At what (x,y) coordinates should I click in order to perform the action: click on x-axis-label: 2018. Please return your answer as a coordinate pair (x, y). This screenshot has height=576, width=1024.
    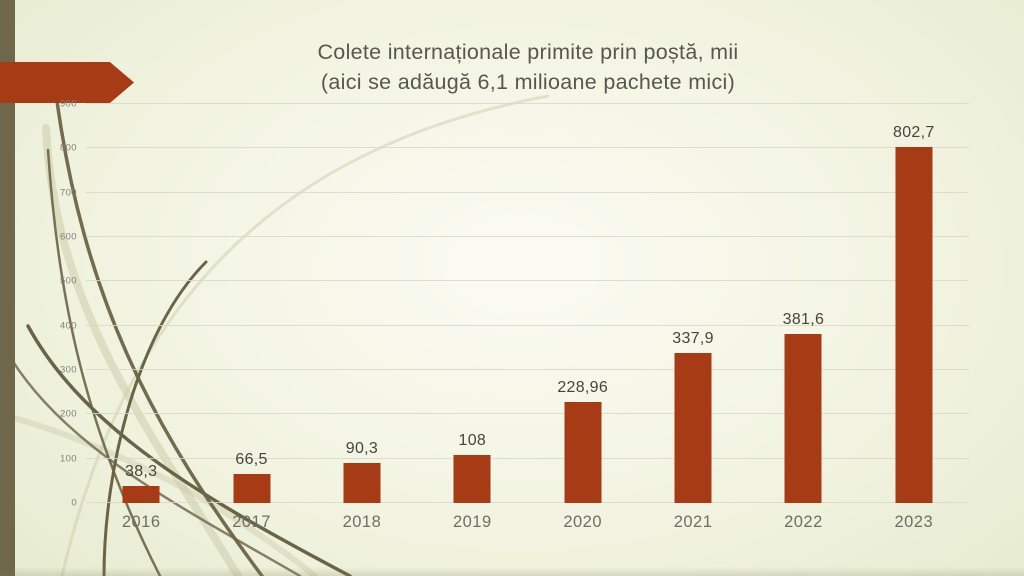
    Looking at the image, I should click on (362, 522).